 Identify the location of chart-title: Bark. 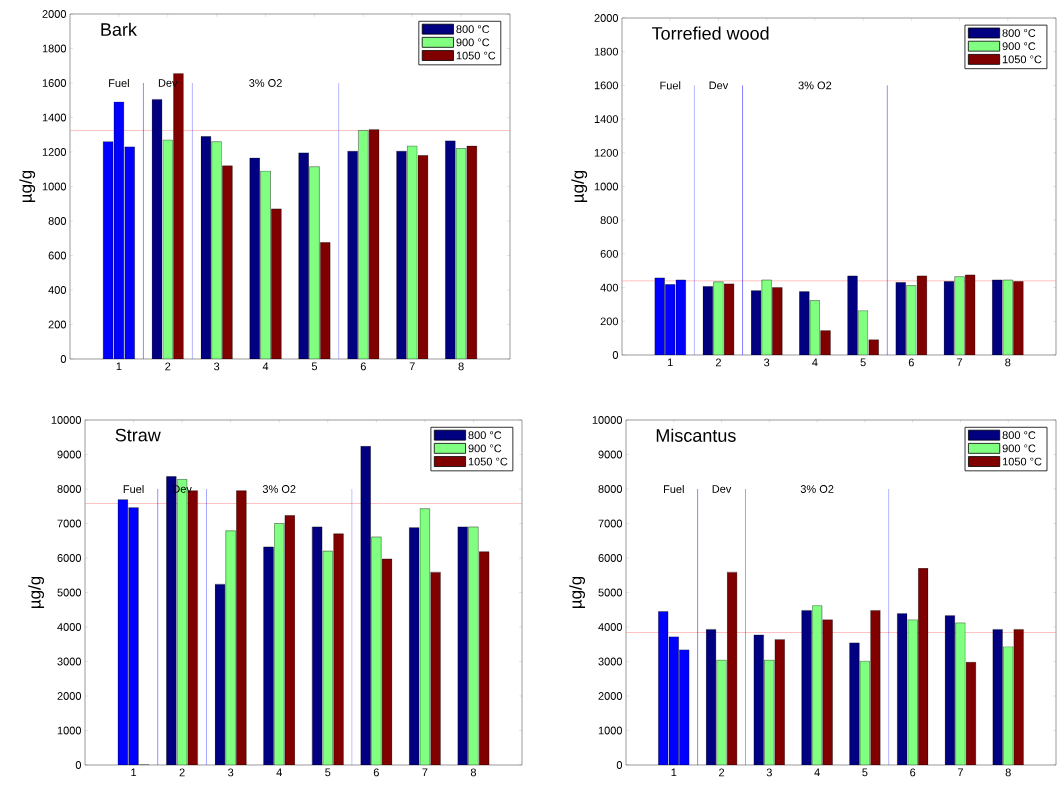
(119, 29).